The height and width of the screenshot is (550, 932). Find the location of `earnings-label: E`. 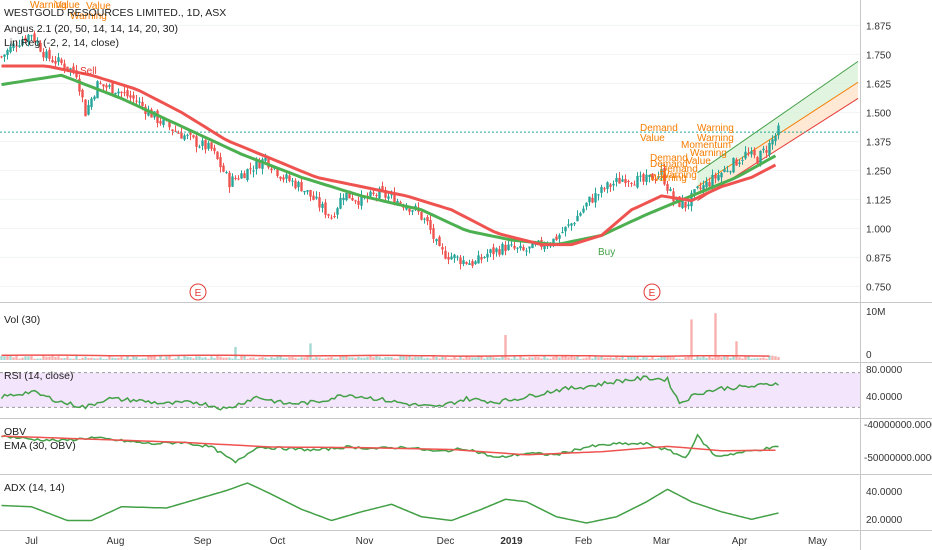

earnings-label: E is located at coordinates (198, 293).